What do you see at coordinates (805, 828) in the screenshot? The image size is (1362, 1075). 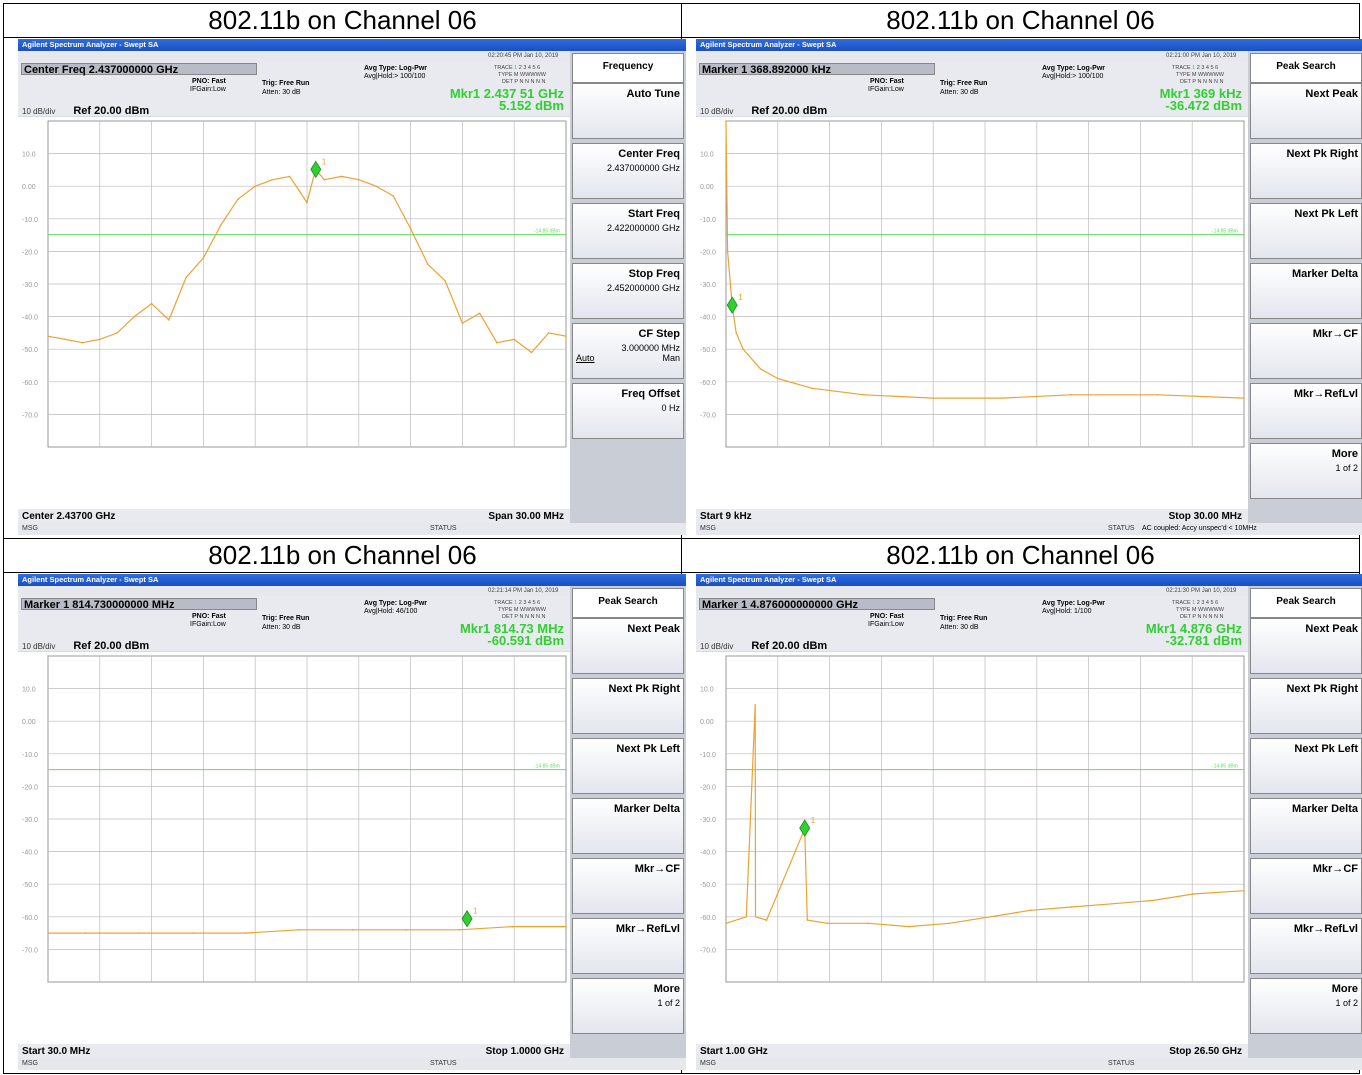 I see `marker-diamond` at bounding box center [805, 828].